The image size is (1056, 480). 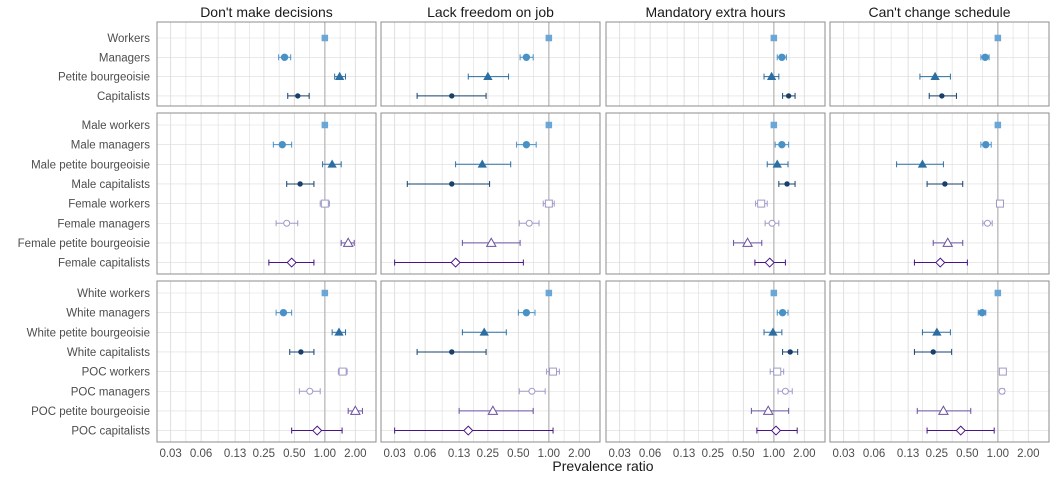 I want to click on y-category-label: Female petite bourgeoisie, so click(x=84, y=244).